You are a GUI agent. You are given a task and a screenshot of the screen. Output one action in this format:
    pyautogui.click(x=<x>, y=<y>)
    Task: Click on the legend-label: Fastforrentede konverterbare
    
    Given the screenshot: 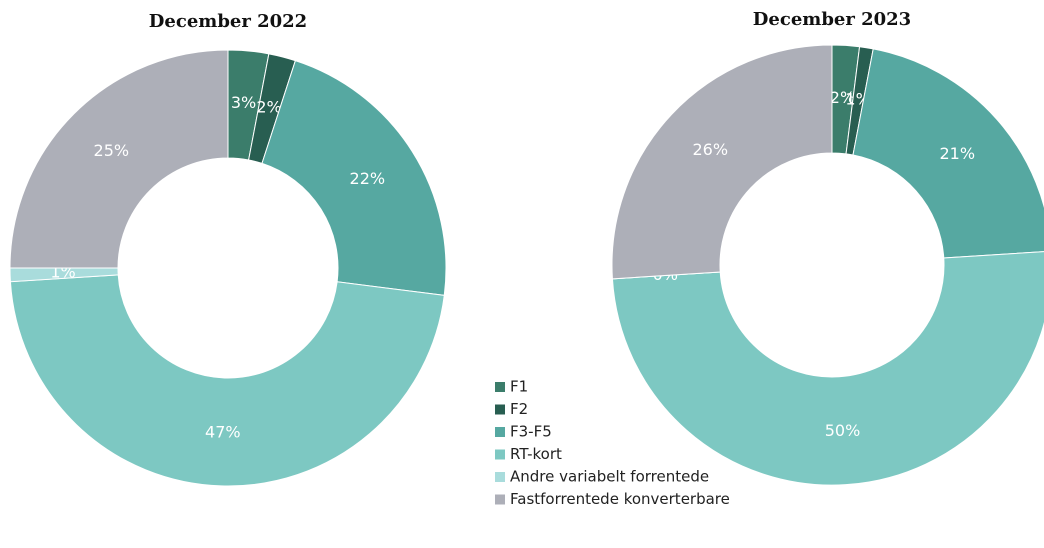 What is the action you would take?
    pyautogui.click(x=620, y=499)
    